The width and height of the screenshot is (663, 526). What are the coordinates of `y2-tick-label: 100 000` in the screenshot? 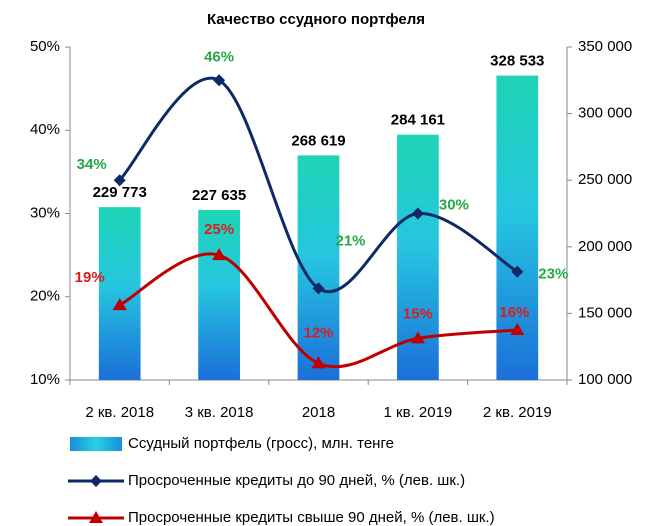 It's located at (605, 379).